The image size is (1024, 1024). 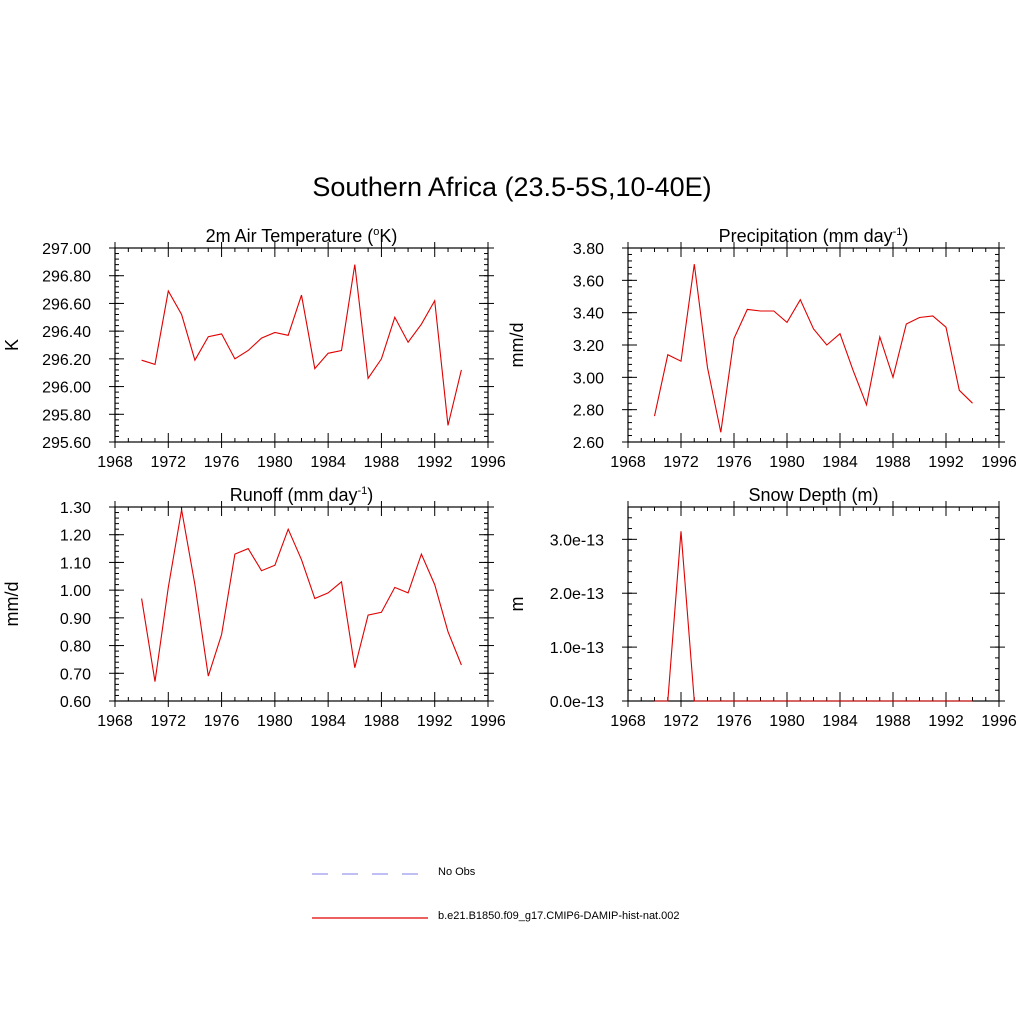 What do you see at coordinates (75, 508) in the screenshot?
I see `y-tick-label: 1.30` at bounding box center [75, 508].